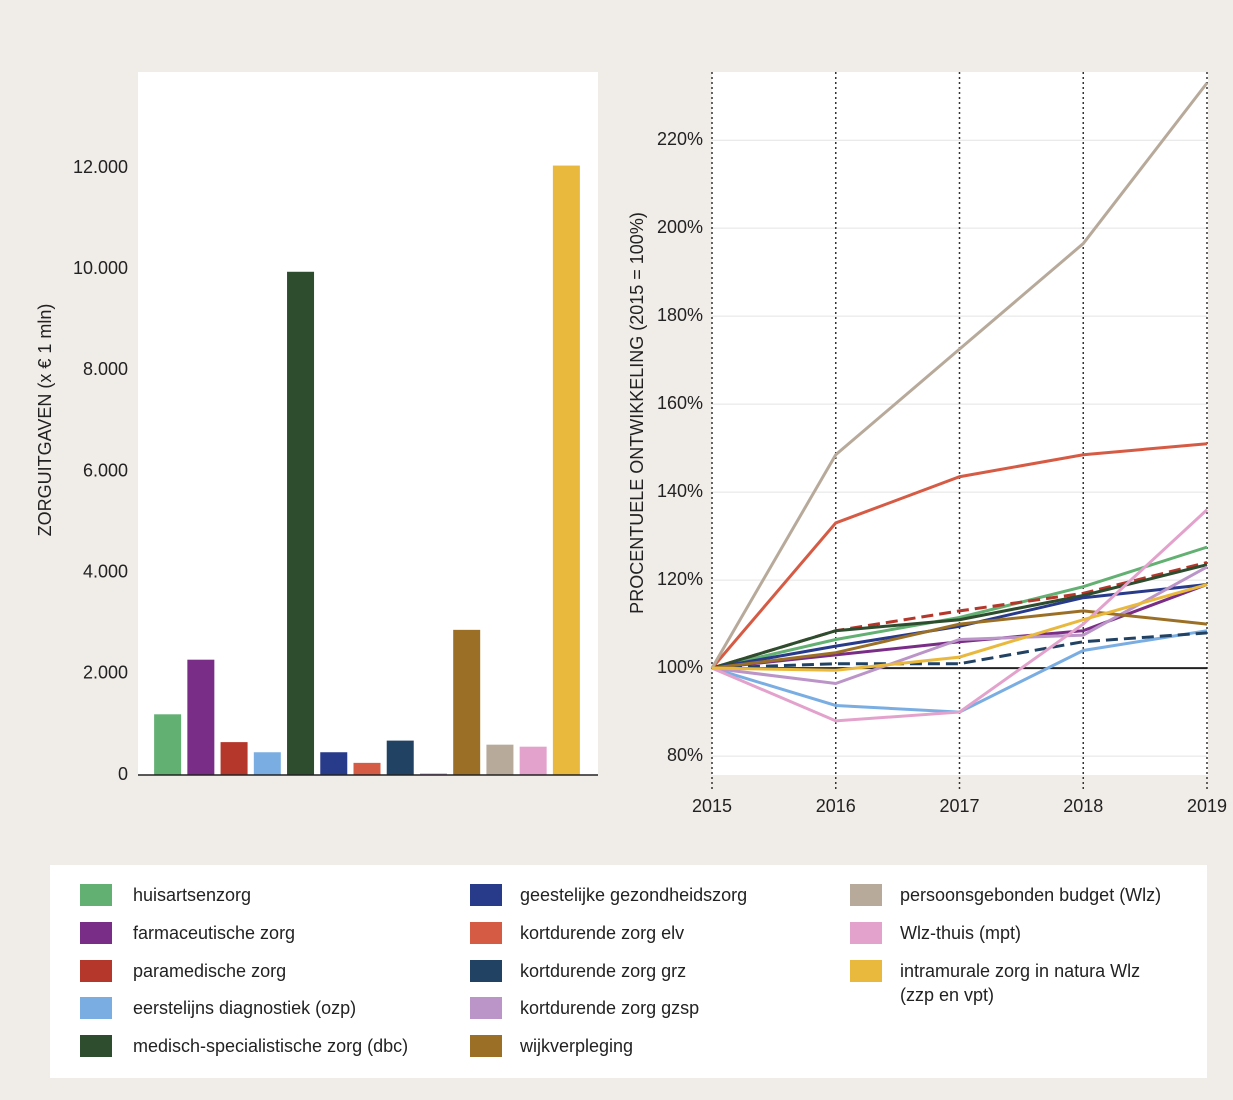  What do you see at coordinates (210, 971) in the screenshot?
I see `legend-label: paramedische zorg` at bounding box center [210, 971].